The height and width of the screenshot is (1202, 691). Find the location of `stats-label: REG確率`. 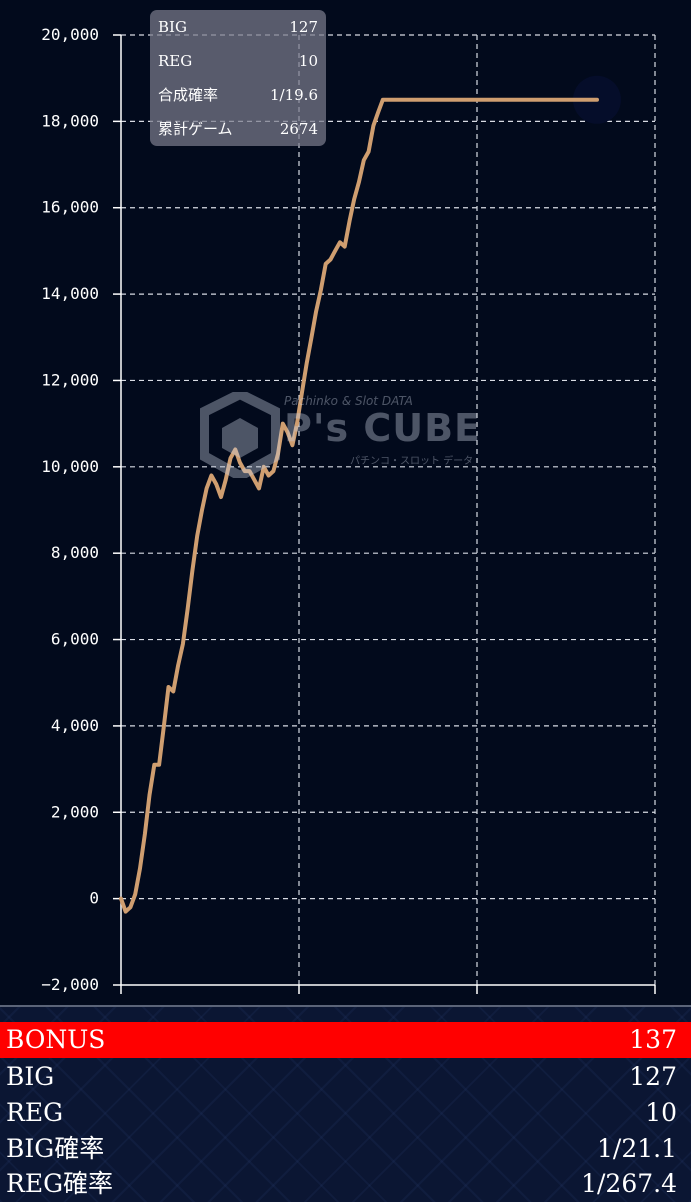

stats-label: REG確率 is located at coordinates (60, 1183).